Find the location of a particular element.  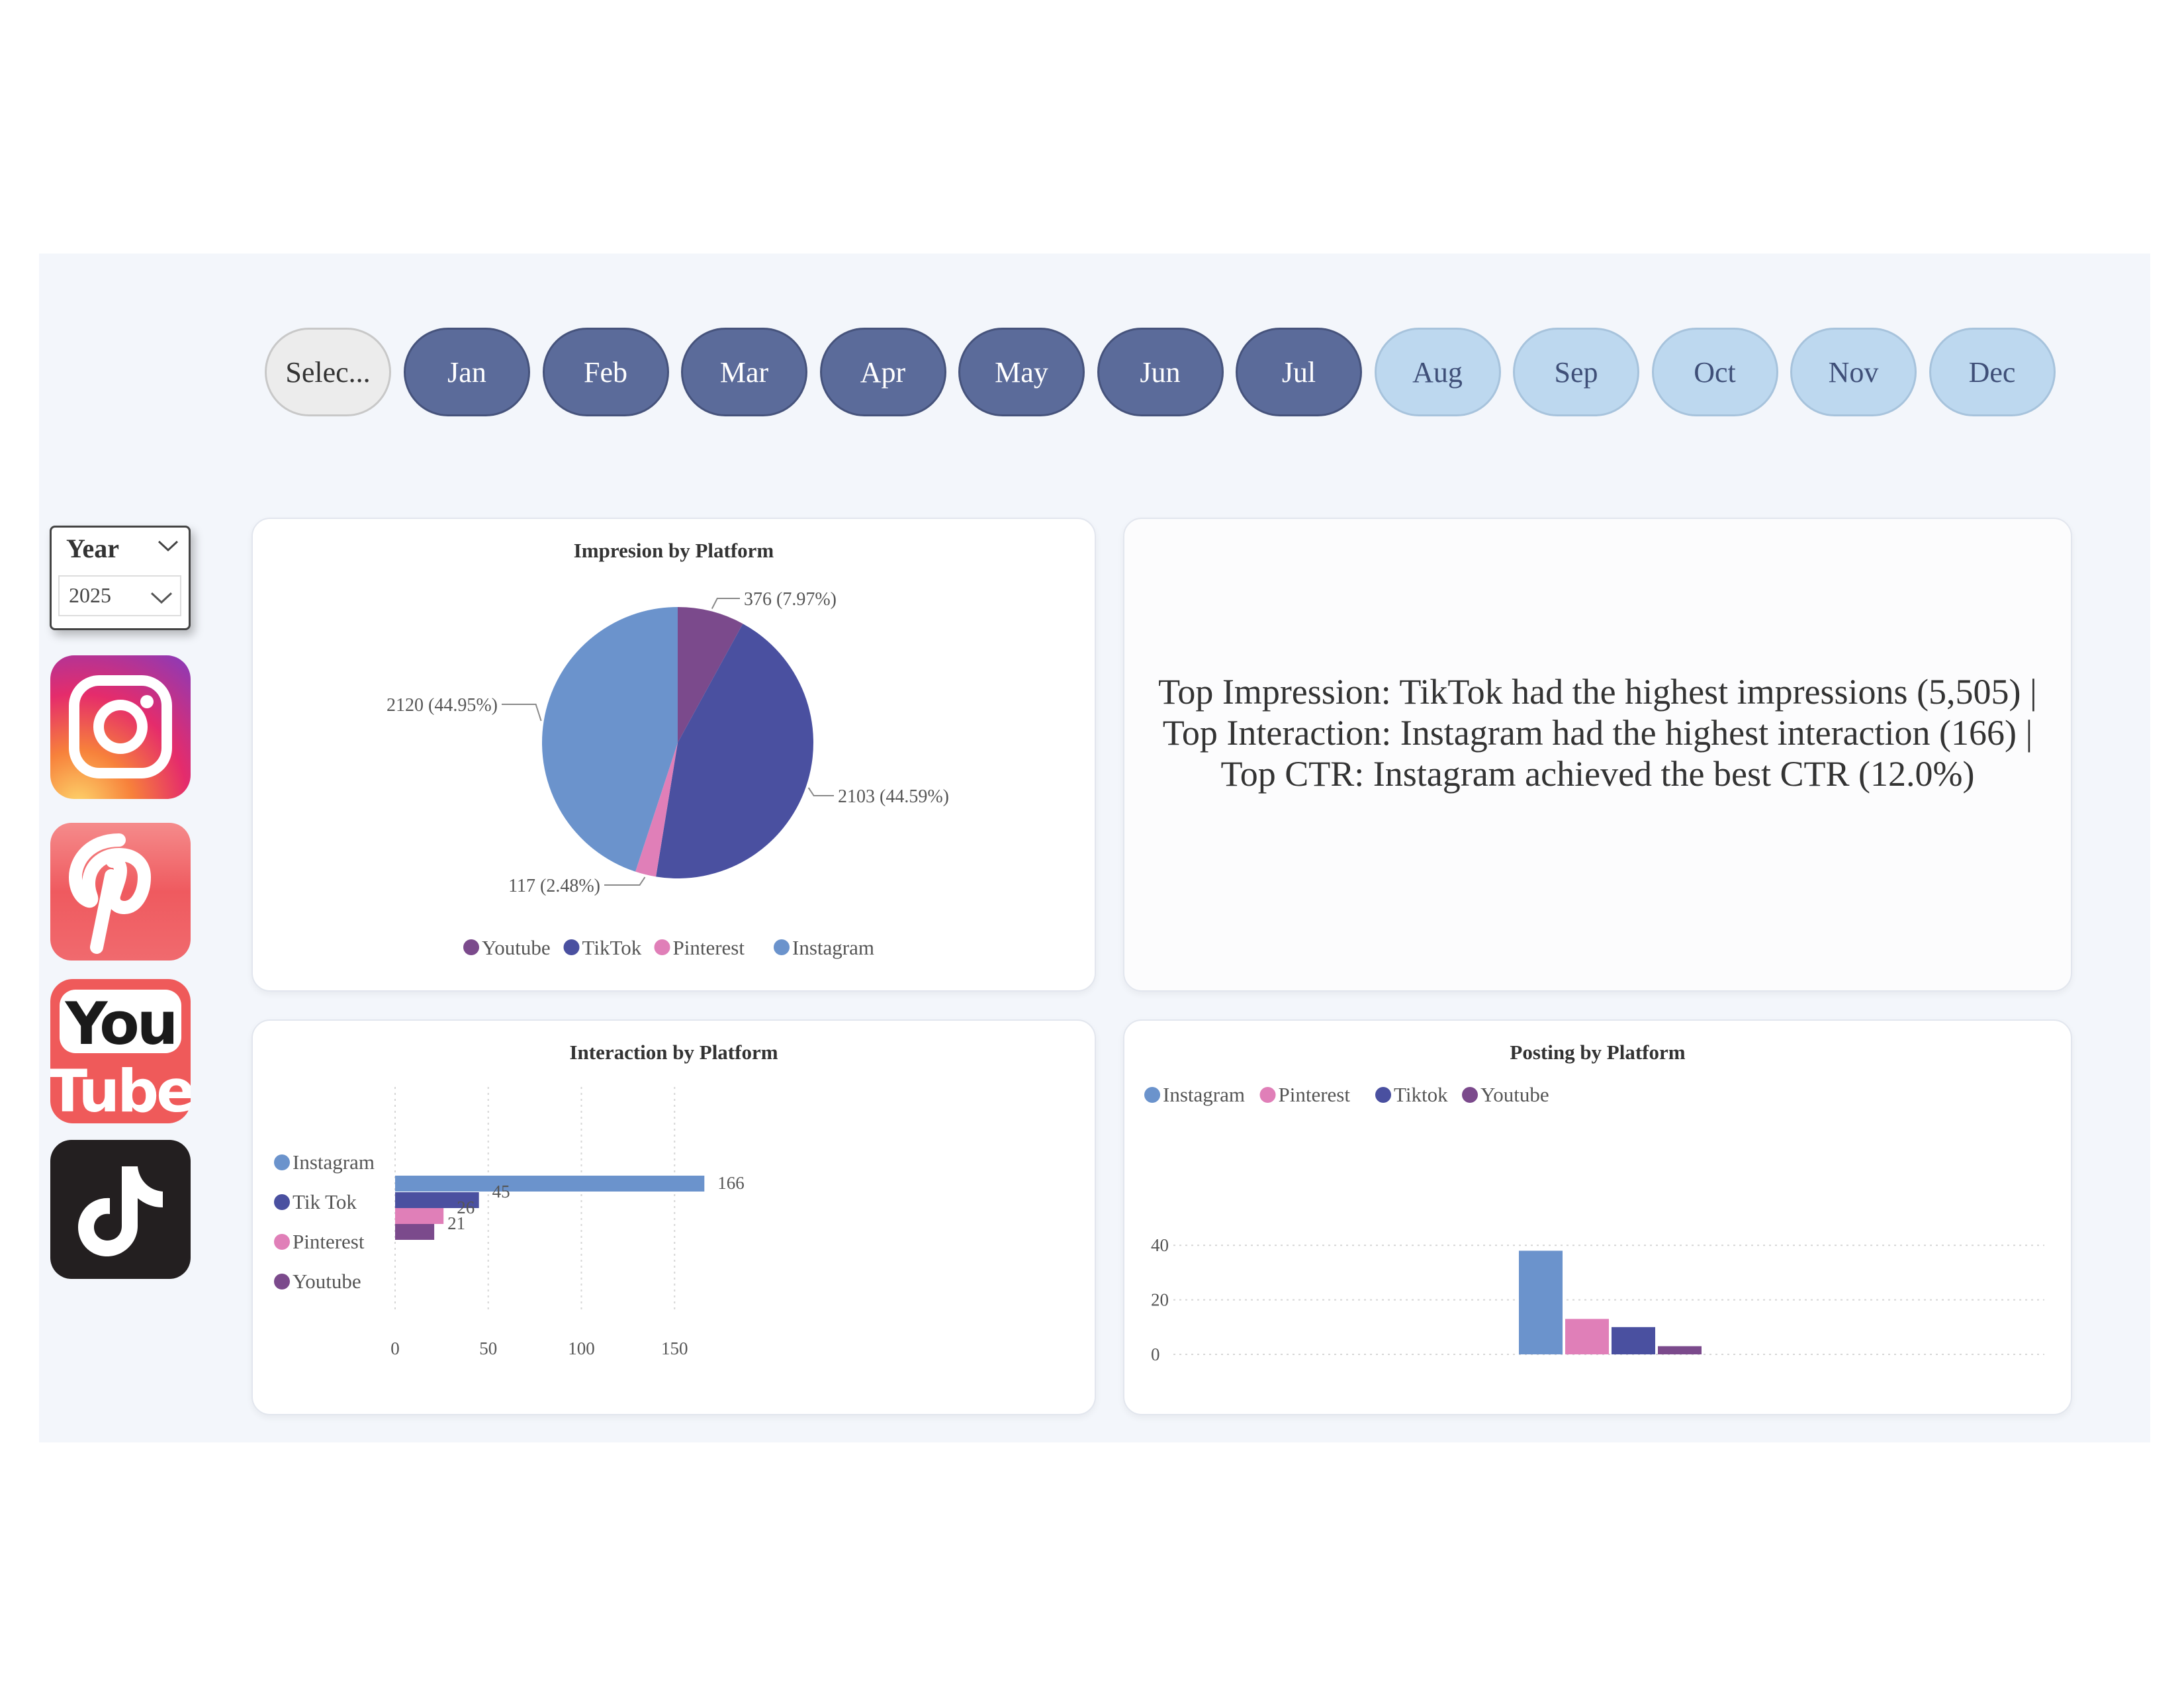

pie-slice-youtube is located at coordinates (711, 675).